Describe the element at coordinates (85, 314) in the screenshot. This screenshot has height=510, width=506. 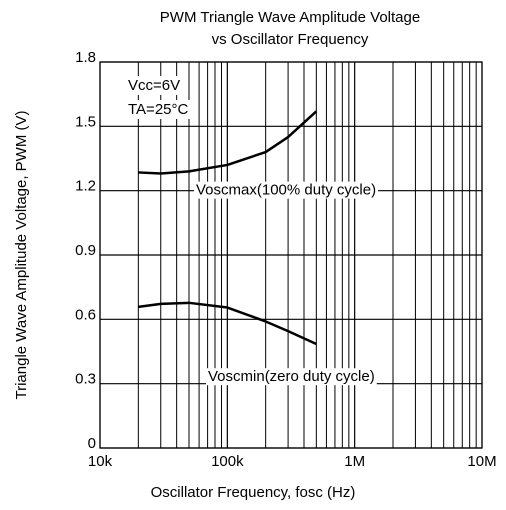
I see `y-tick-label: 0.6` at that location.